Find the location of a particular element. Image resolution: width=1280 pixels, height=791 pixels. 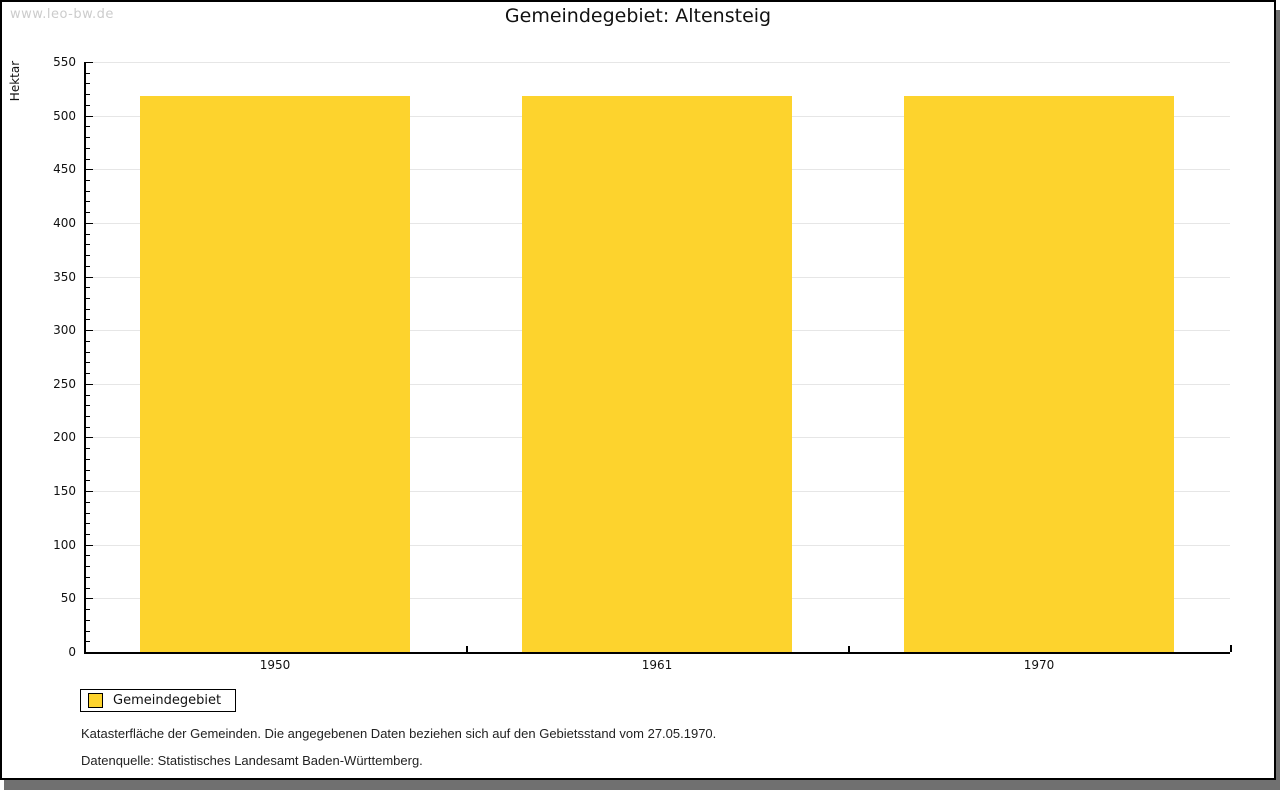

legend-swatch-gemeindegebiet is located at coordinates (95, 700).